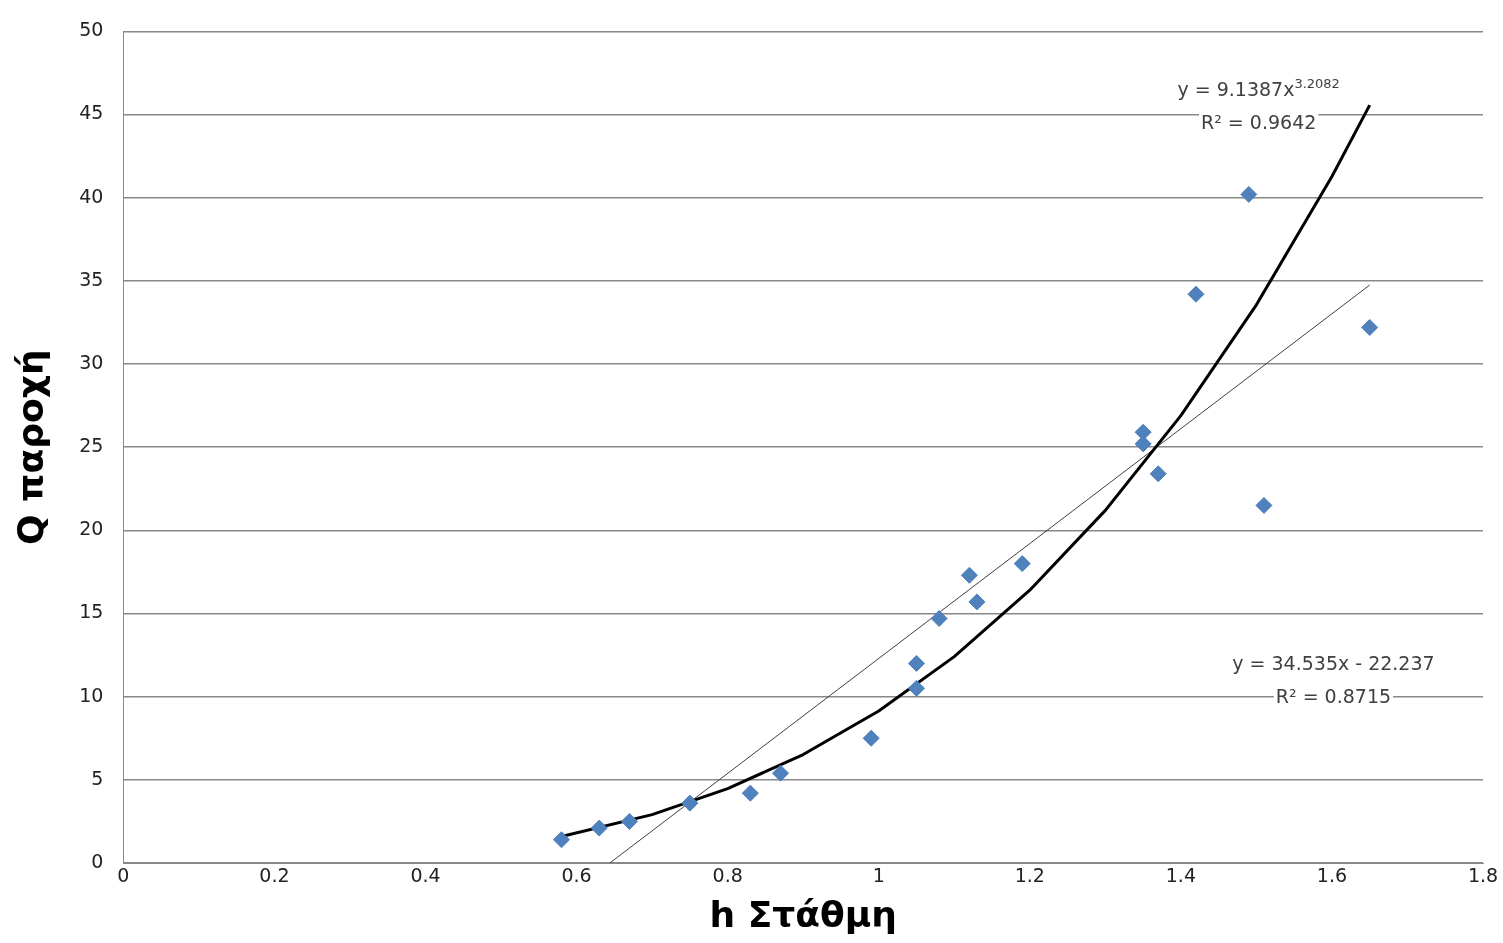 The image size is (1503, 943). Describe the element at coordinates (727, 875) in the screenshot. I see `x-tick-label: 0.8` at that location.